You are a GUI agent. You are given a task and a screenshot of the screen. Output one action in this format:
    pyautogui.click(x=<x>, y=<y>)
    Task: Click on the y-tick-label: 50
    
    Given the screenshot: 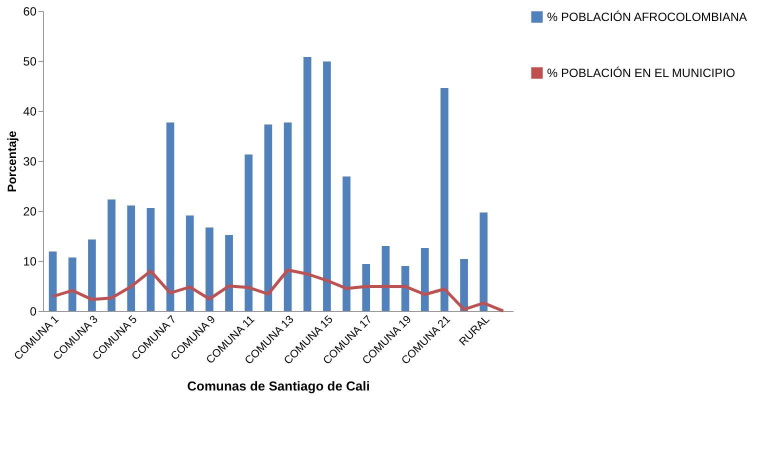 What is the action you would take?
    pyautogui.click(x=30, y=61)
    